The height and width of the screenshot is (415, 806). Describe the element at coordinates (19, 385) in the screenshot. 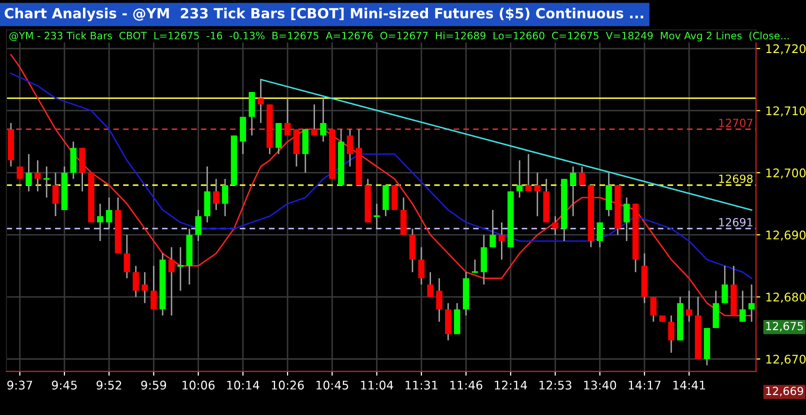

I see `x-tick-label: 9:37` at that location.